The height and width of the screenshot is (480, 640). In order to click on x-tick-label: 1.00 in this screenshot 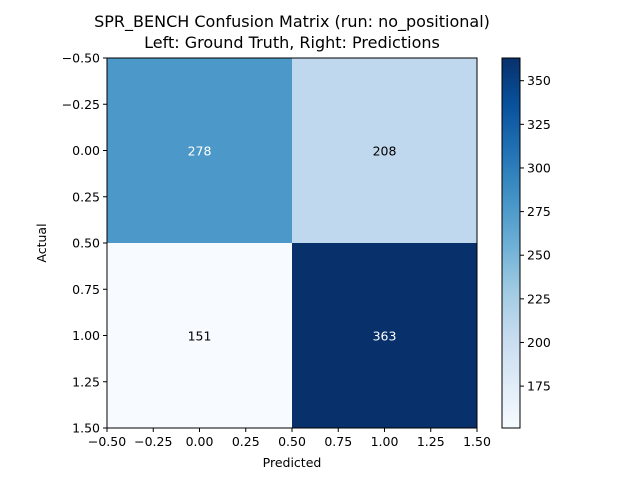, I will do `click(385, 441)`.